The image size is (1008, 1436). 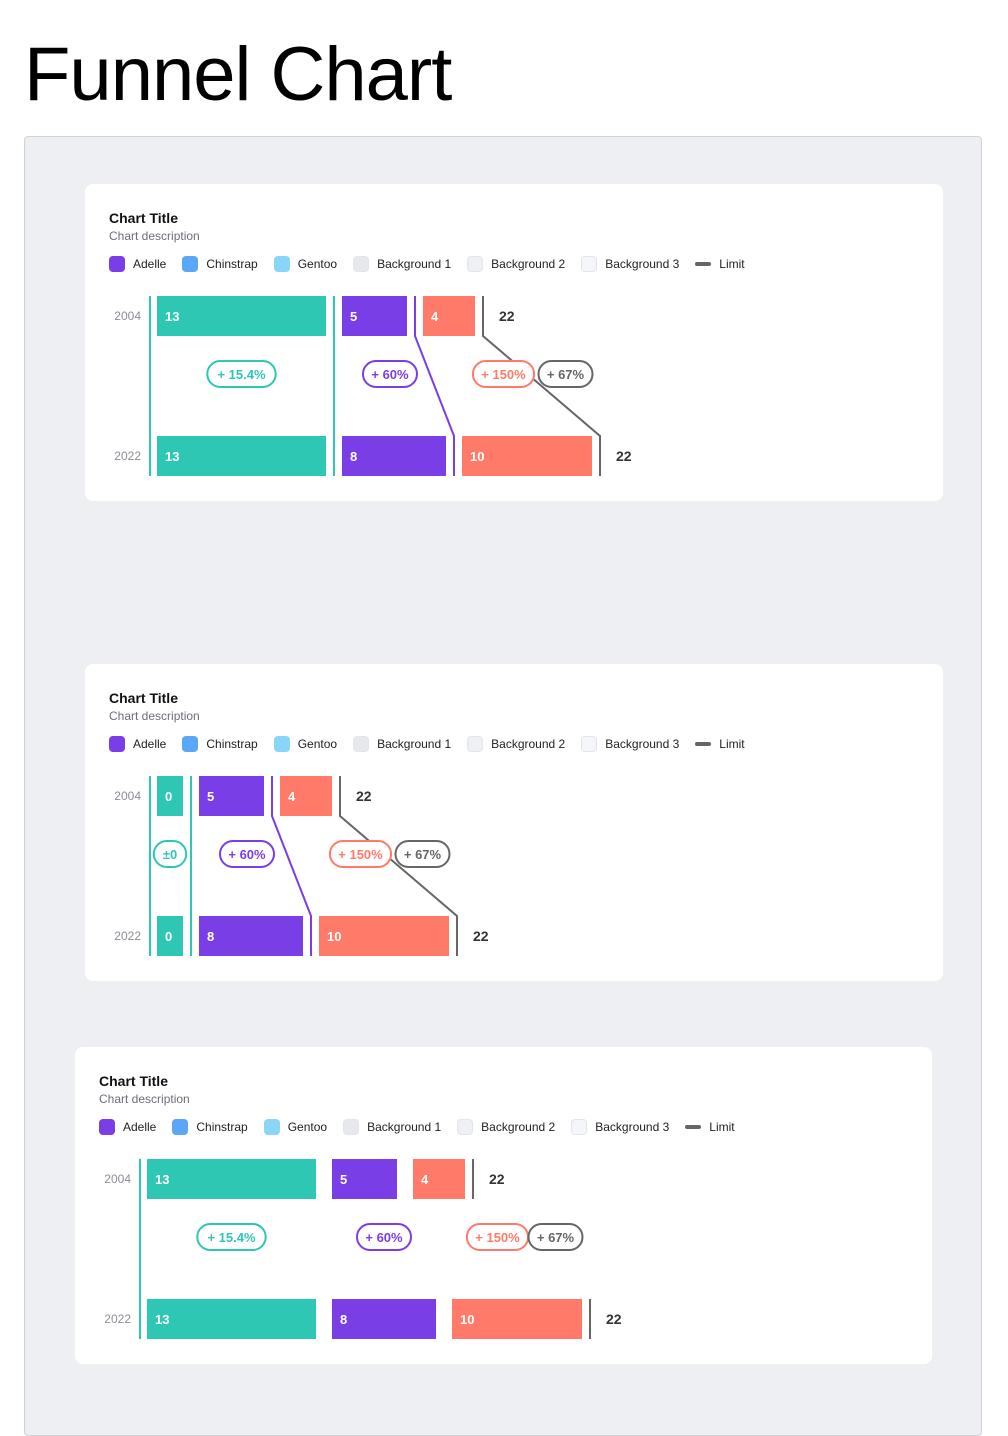 What do you see at coordinates (238, 74) in the screenshot?
I see `page-title: Funnel Chart` at bounding box center [238, 74].